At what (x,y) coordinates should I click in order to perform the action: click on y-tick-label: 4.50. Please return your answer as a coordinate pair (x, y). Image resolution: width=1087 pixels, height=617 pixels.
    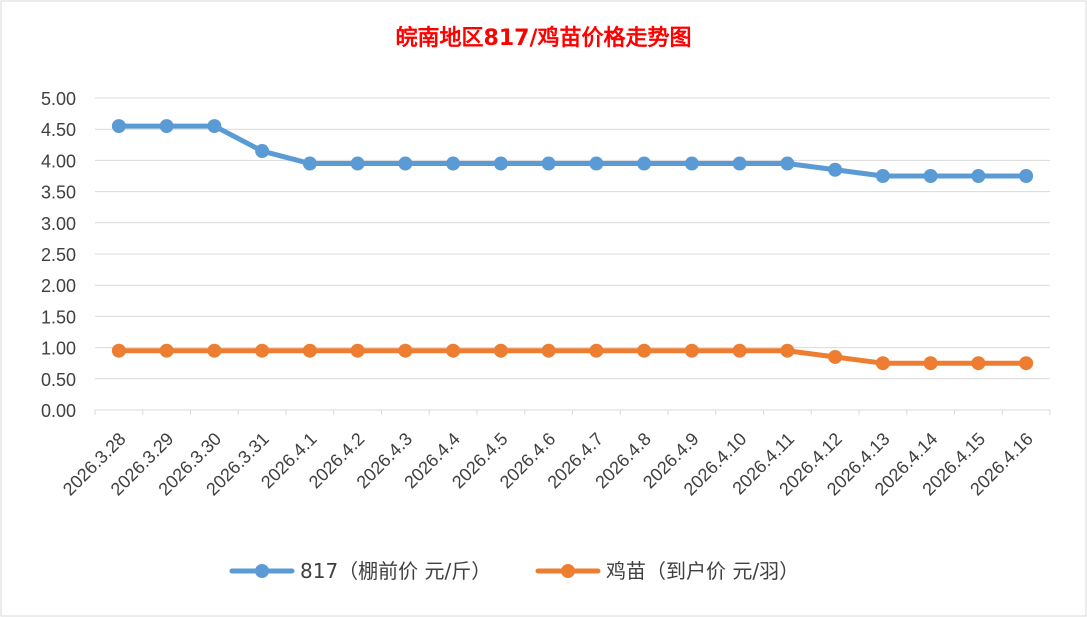
    Looking at the image, I should click on (58, 130).